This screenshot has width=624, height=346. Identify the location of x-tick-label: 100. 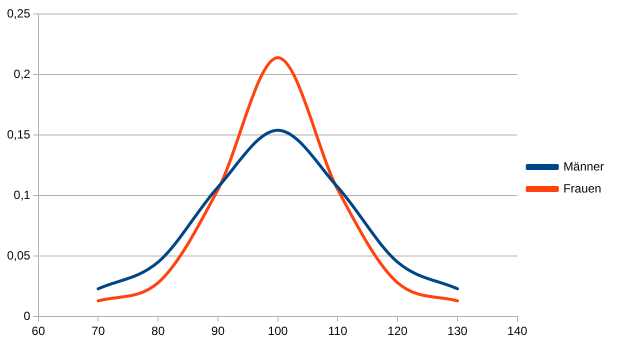
(278, 331).